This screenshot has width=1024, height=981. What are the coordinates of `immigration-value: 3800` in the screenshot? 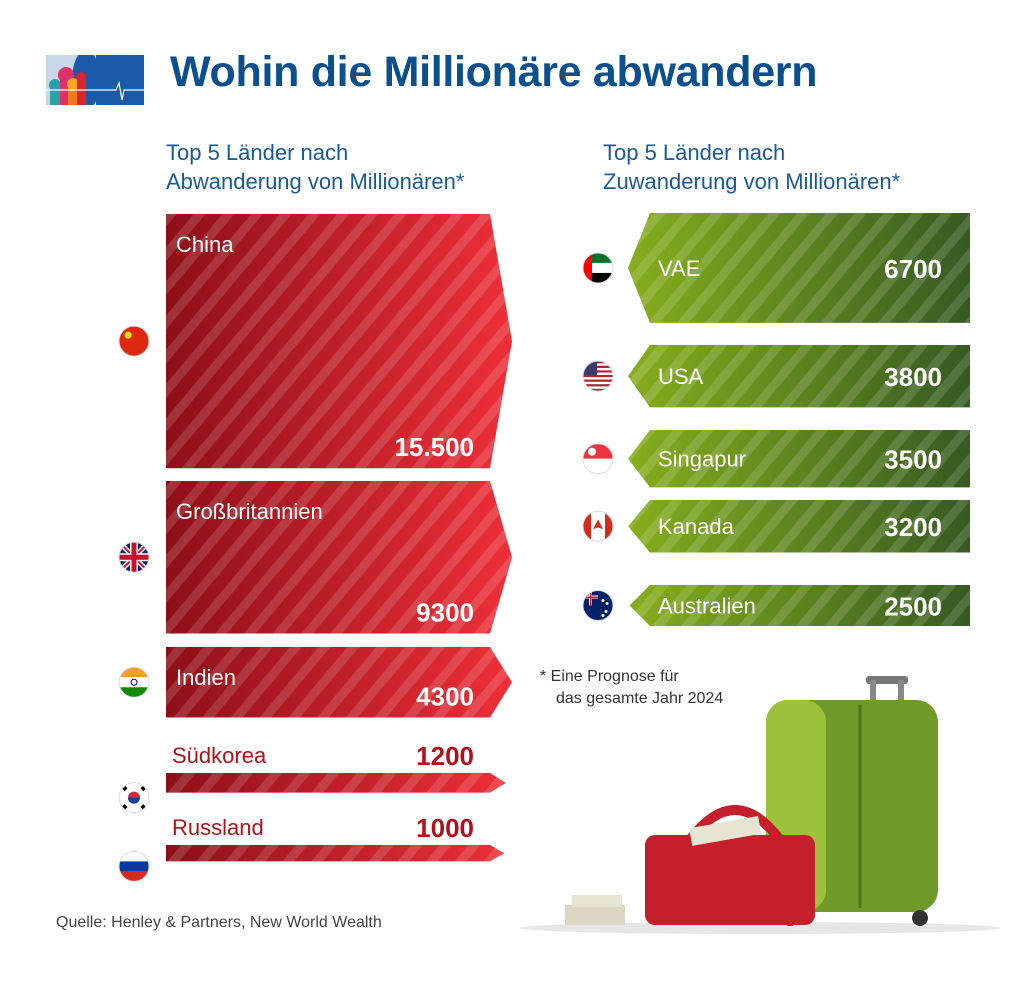 It's located at (913, 377).